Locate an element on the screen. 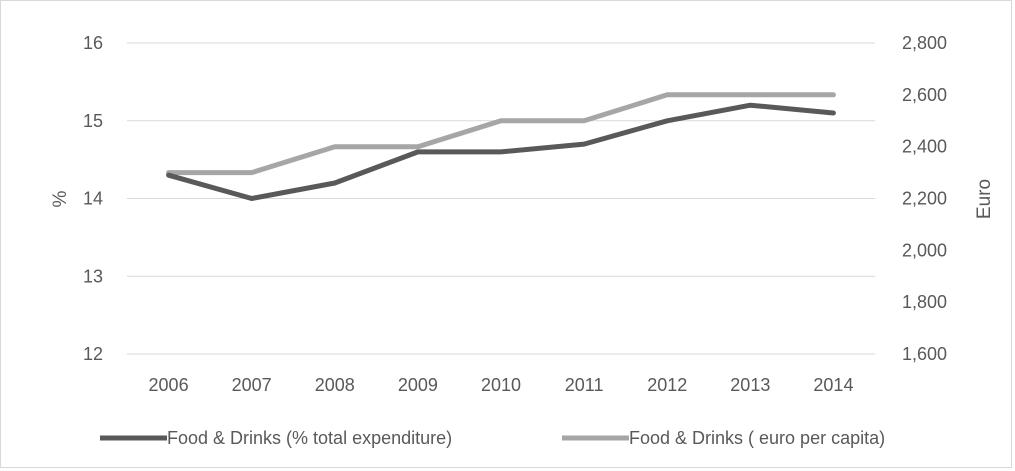 The image size is (1015, 471). legend-label-0: Food & Drinks (% total expenditure) is located at coordinates (309, 438).